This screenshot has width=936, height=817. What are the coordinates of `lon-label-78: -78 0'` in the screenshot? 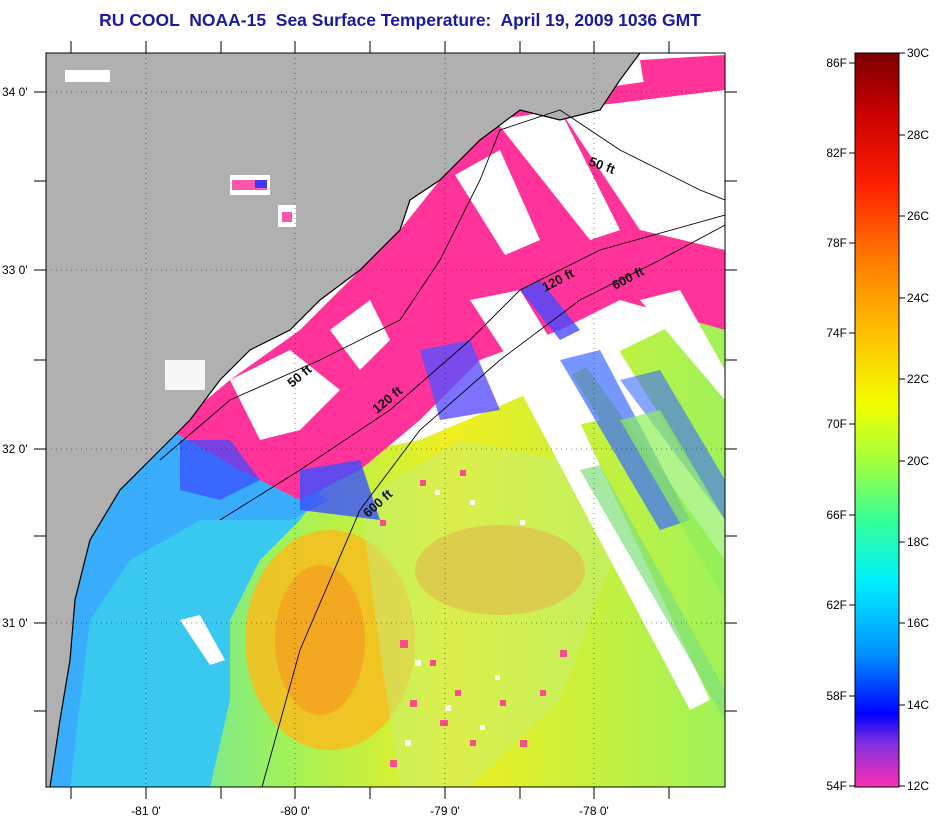 It's located at (594, 810).